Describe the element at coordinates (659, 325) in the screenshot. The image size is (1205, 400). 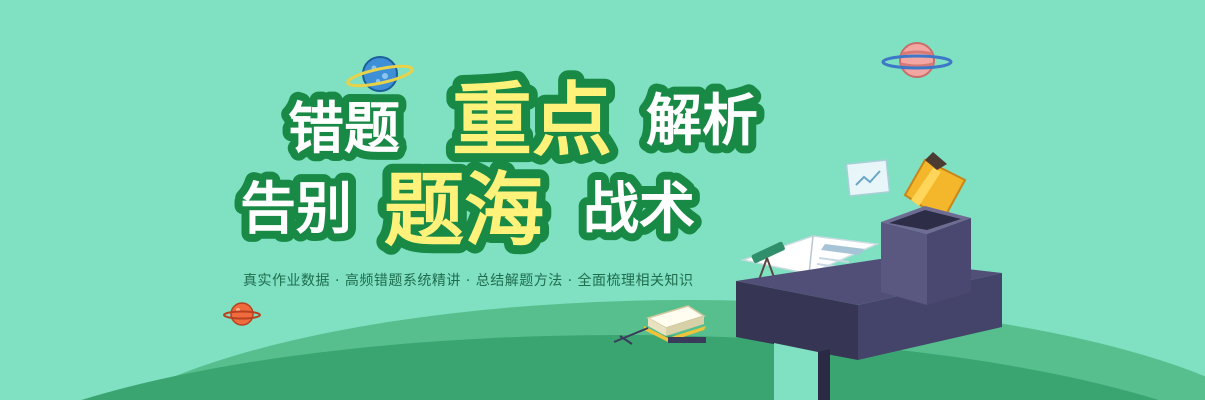
I see `robot-cart-icon` at that location.